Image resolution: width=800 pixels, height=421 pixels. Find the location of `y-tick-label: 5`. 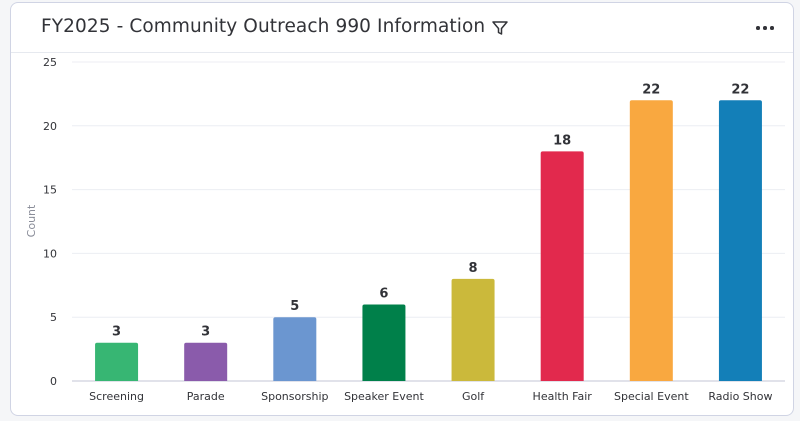

y-tick-label: 5 is located at coordinates (53, 317).